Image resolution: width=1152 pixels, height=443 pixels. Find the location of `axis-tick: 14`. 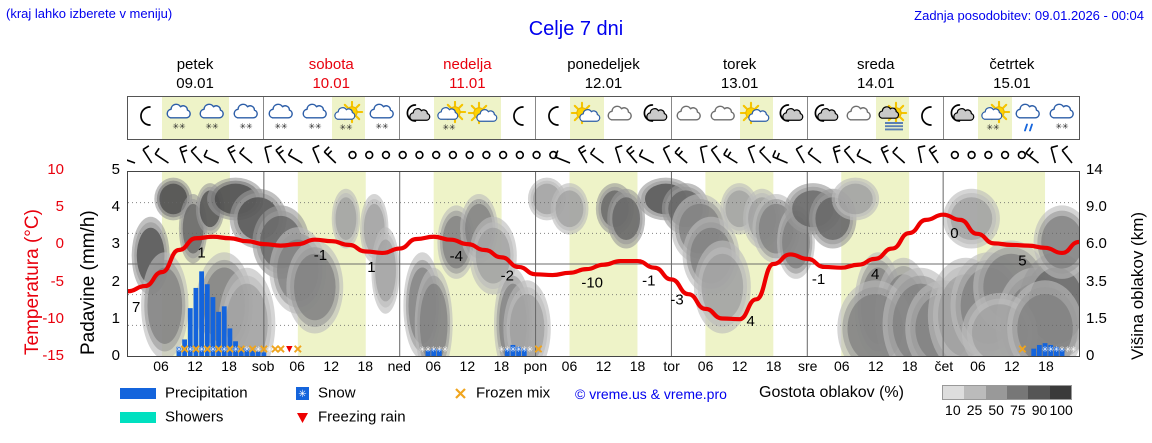

axis-tick: 14 is located at coordinates (1094, 169).